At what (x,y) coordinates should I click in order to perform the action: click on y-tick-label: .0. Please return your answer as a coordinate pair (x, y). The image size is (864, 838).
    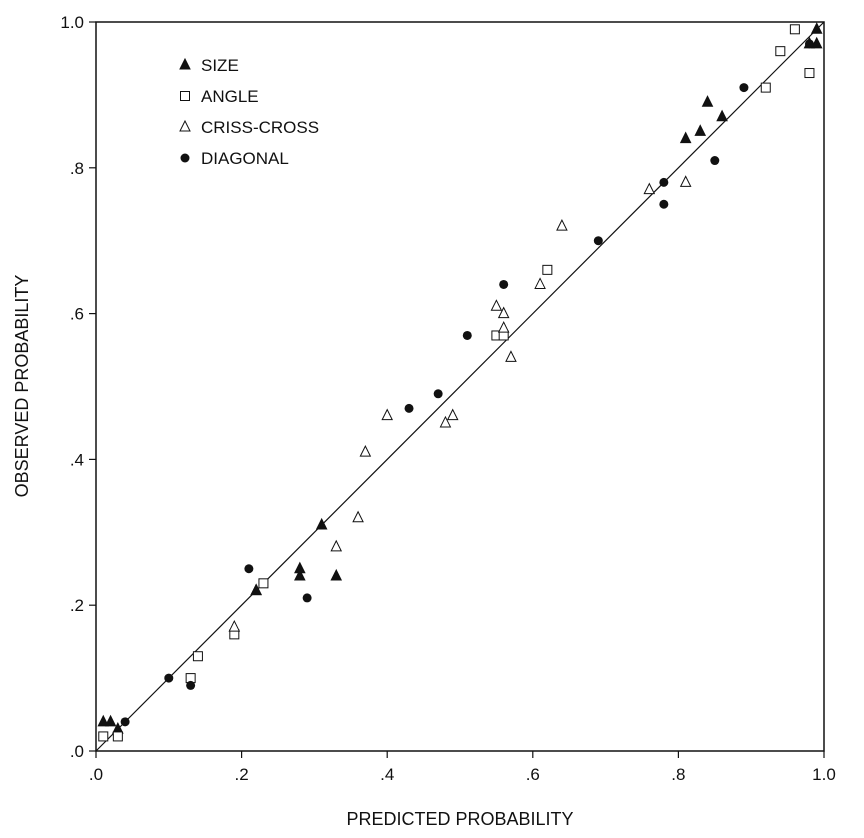
    Looking at the image, I should click on (77, 751).